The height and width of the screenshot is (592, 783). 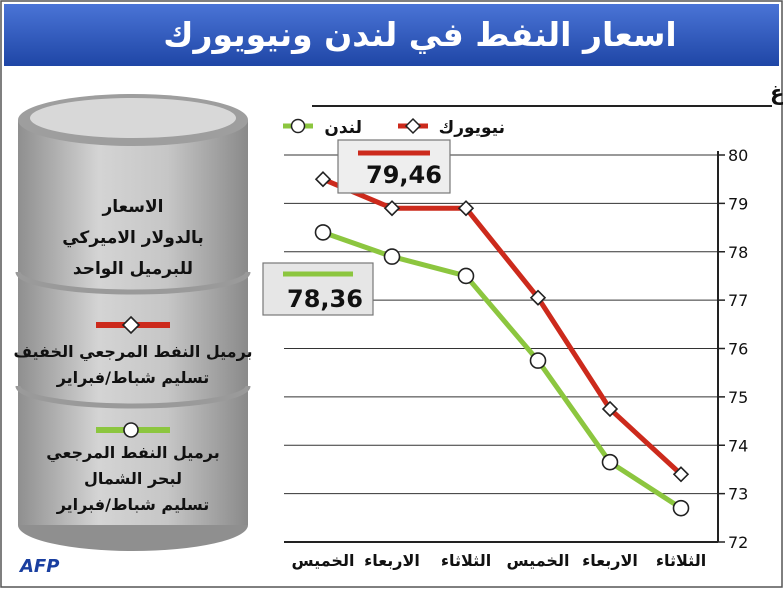 I want to click on y-tick-label-0: 72, so click(x=738, y=542).